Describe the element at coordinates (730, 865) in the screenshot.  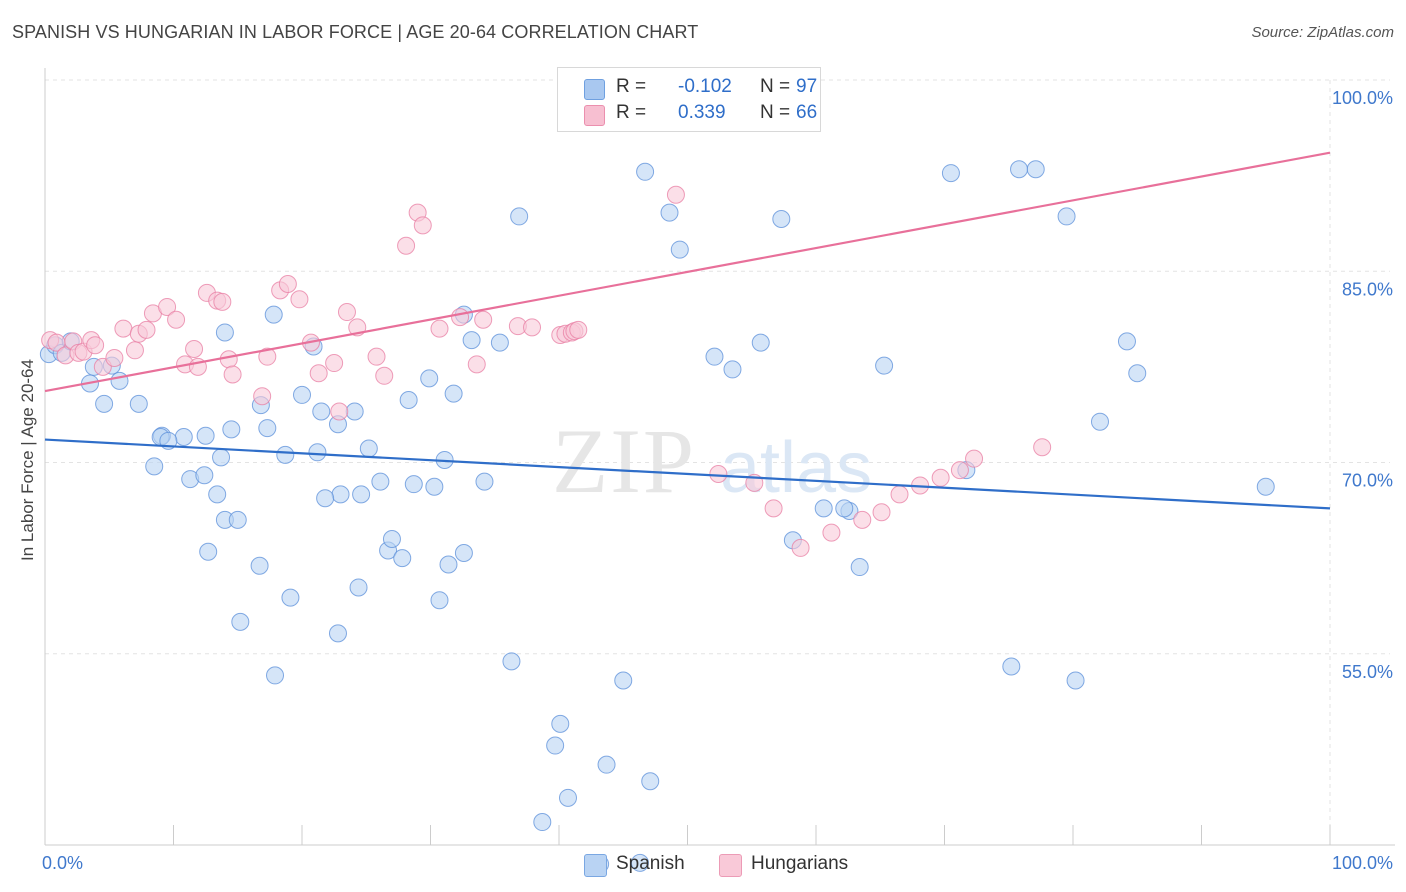
I see `hungarians-legend-swatch` at that location.